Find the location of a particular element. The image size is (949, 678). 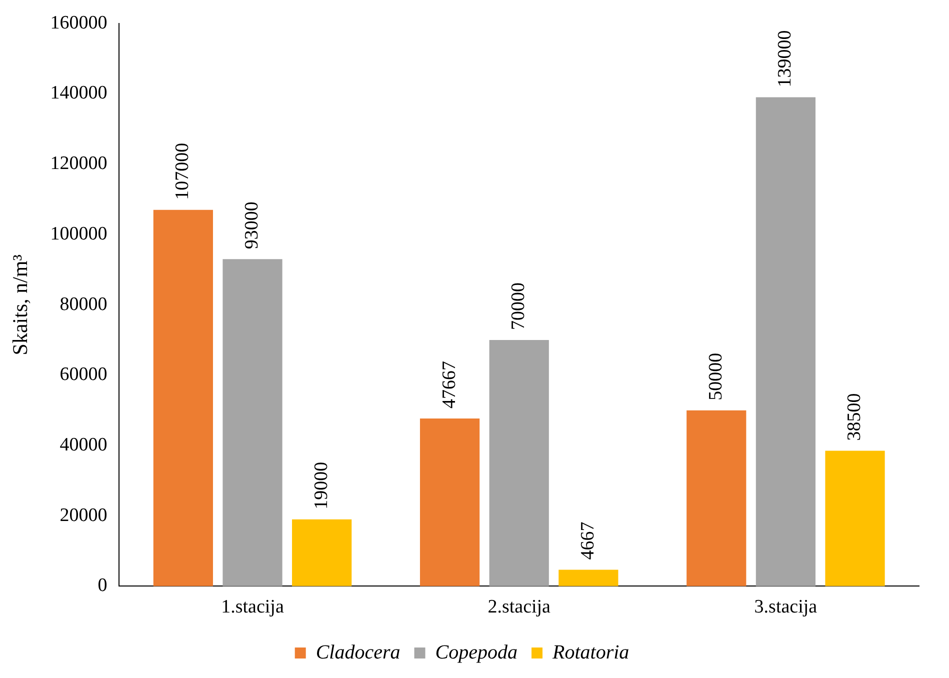

data-label: 38500 is located at coordinates (854, 417).